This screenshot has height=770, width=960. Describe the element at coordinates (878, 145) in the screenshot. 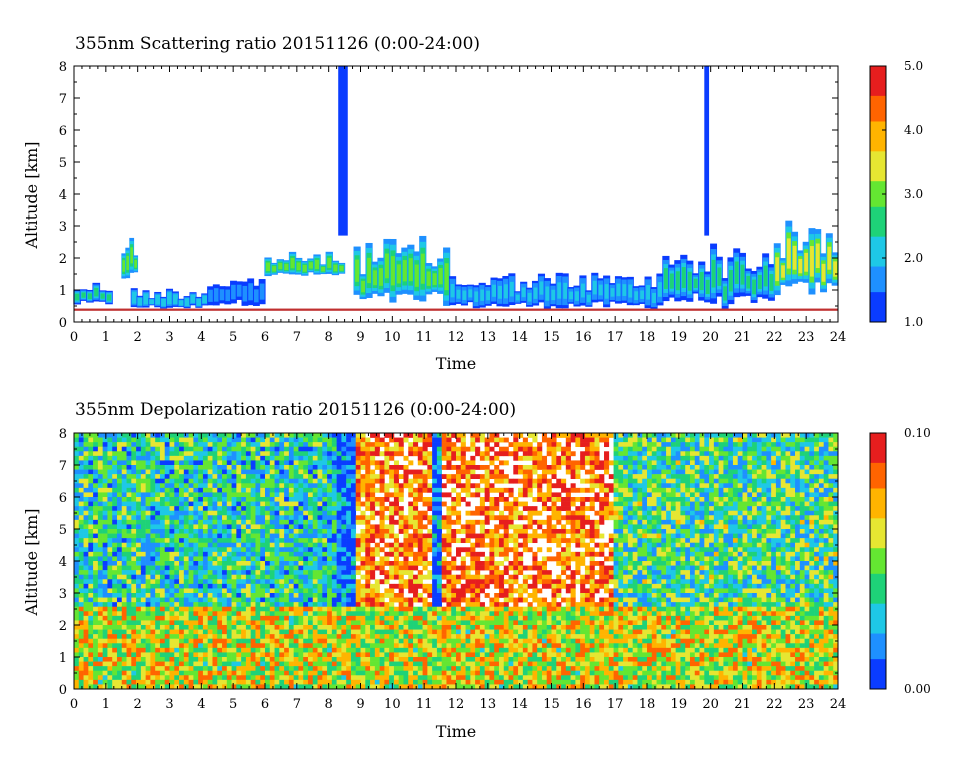

I see `colorbar-swatch` at that location.